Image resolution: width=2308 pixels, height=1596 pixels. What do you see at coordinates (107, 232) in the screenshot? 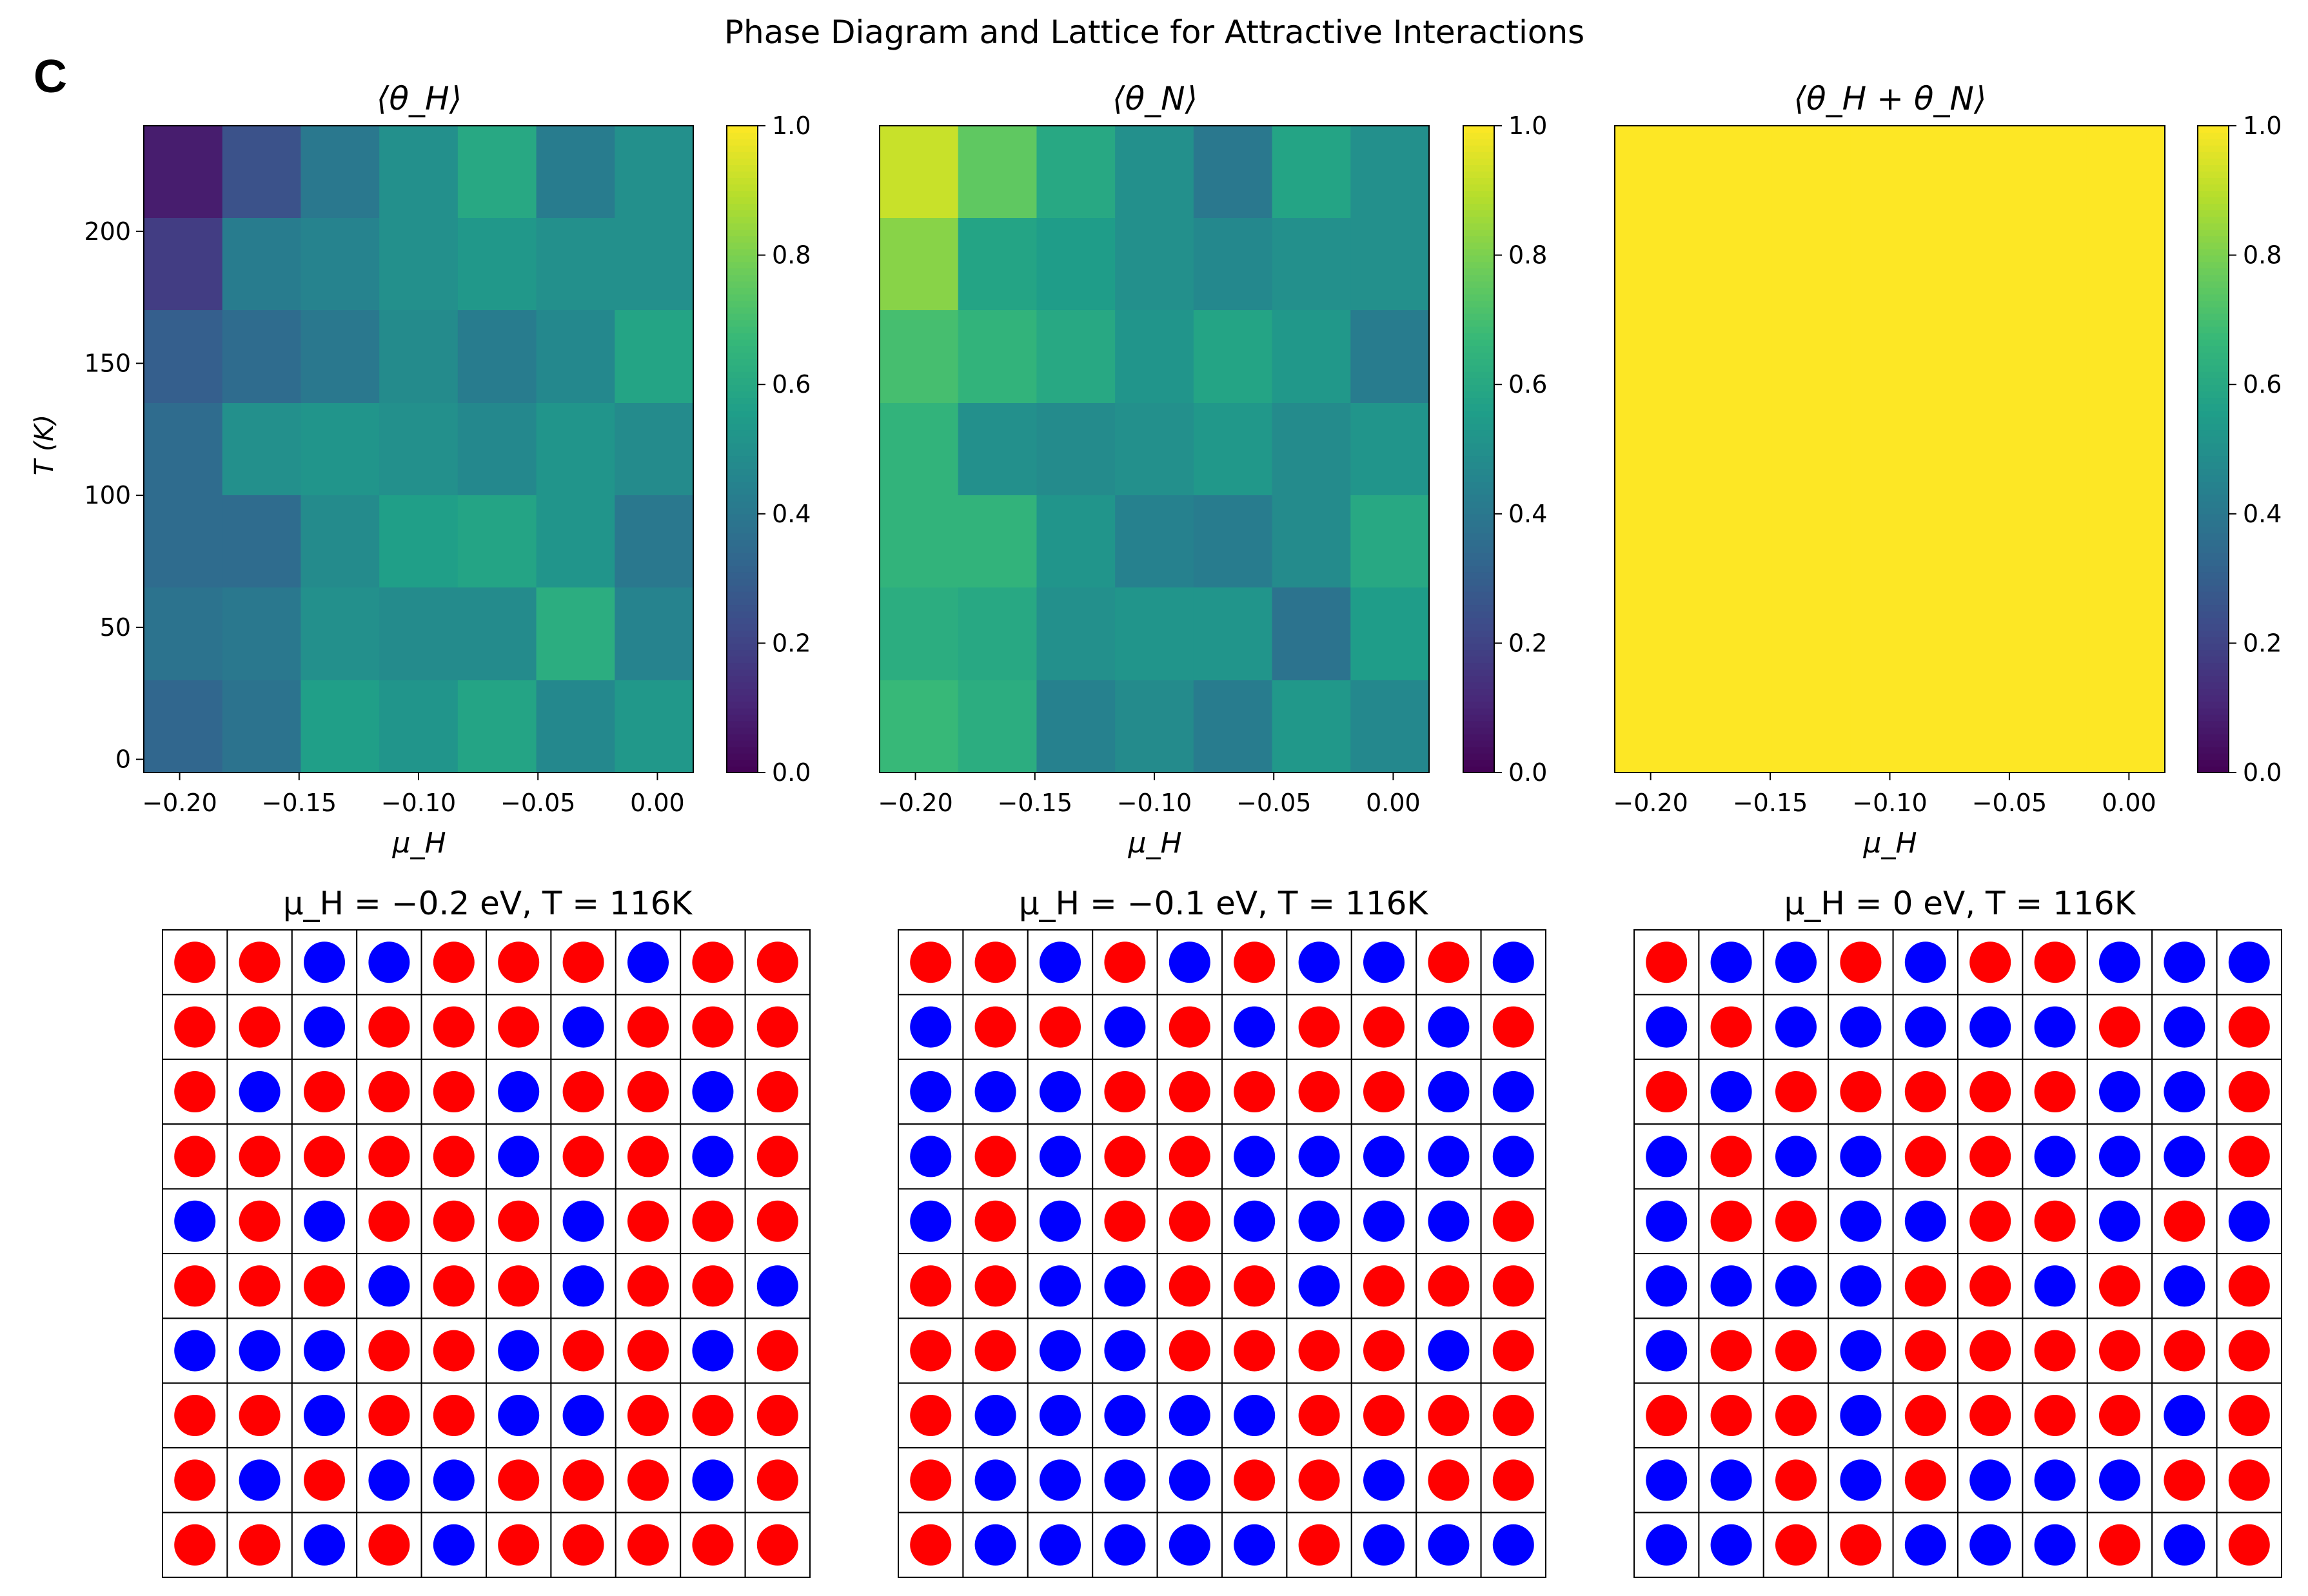
I see `y-tick-label: 200` at bounding box center [107, 232].